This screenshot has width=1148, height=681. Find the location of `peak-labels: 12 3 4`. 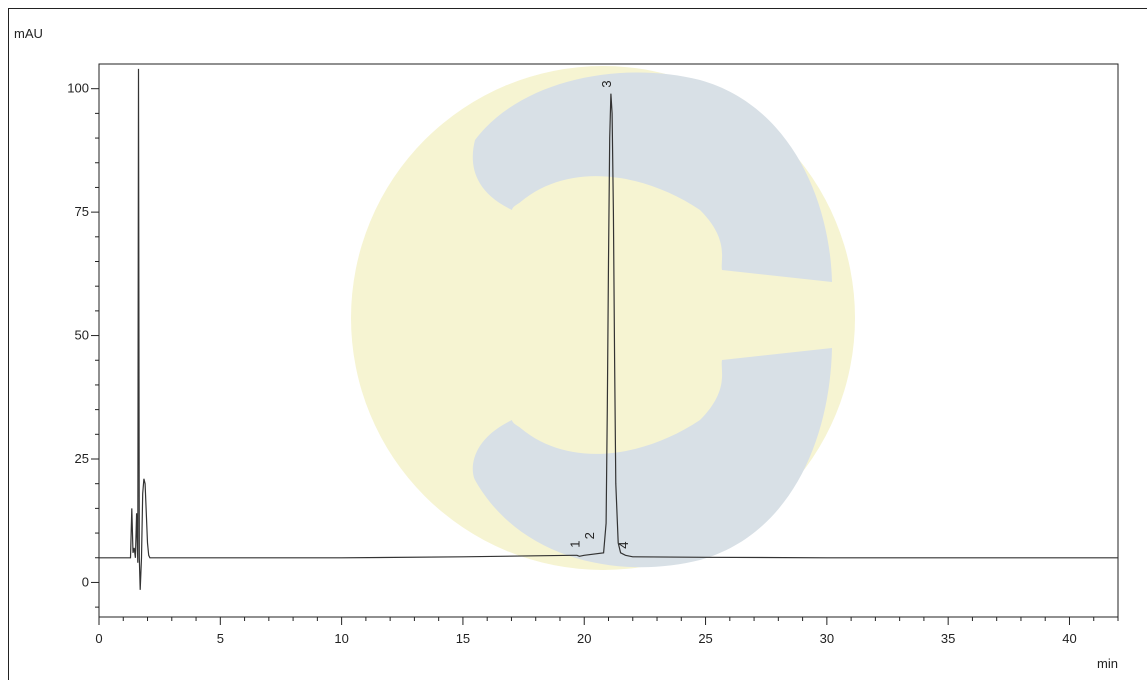

peak-labels: 12 3 4 is located at coordinates (599, 314).